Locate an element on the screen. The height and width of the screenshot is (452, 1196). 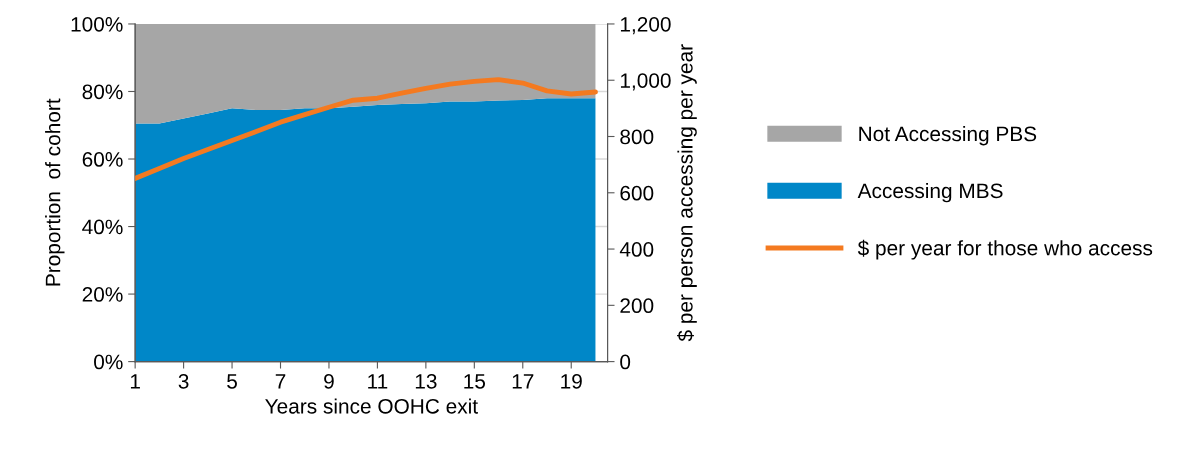
x-tick-label: 17 is located at coordinates (523, 381).